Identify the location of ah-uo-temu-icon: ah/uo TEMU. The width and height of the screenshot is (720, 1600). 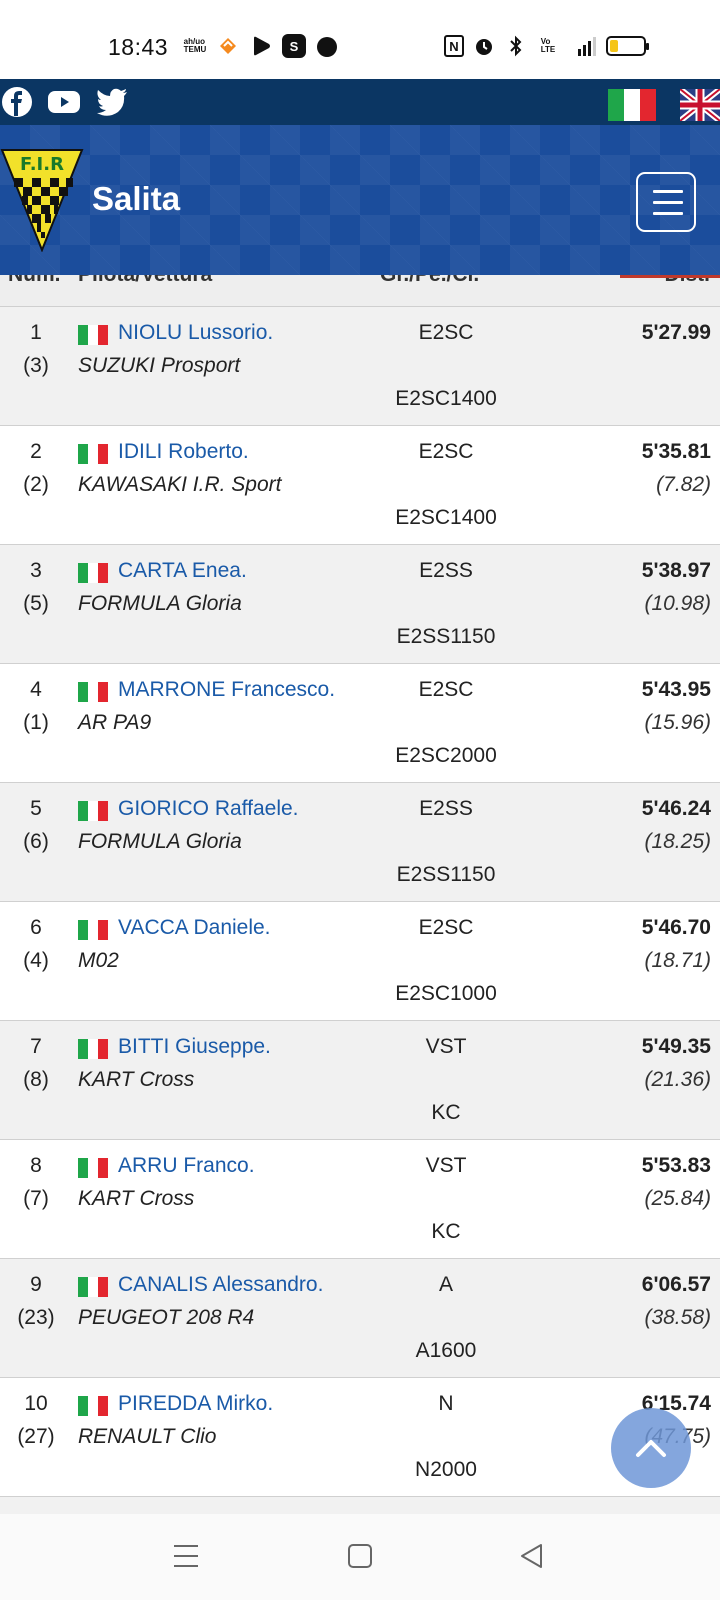
(195, 45).